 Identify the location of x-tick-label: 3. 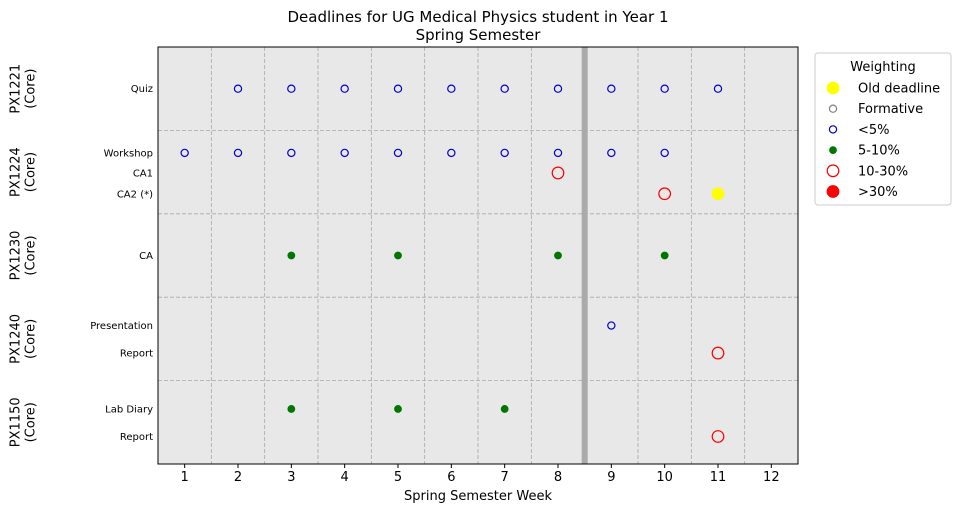
(291, 477).